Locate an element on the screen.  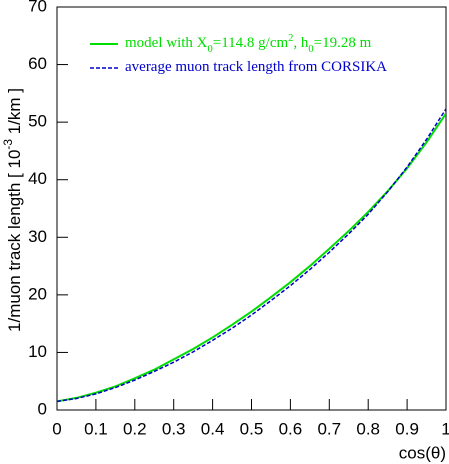
x-tick-label: 0.2 is located at coordinates (135, 428).